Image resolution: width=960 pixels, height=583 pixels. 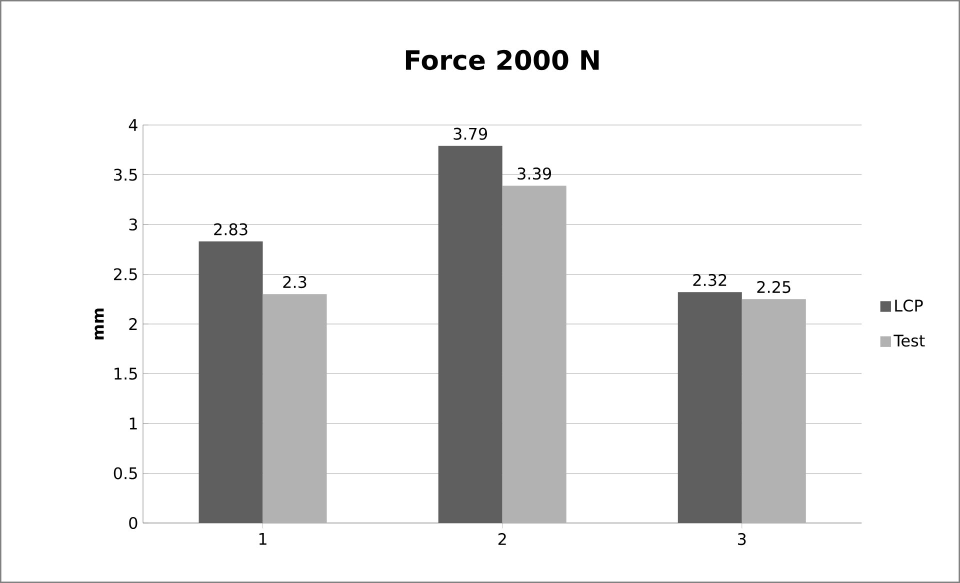 What do you see at coordinates (133, 523) in the screenshot?
I see `y-tick-label: 0` at bounding box center [133, 523].